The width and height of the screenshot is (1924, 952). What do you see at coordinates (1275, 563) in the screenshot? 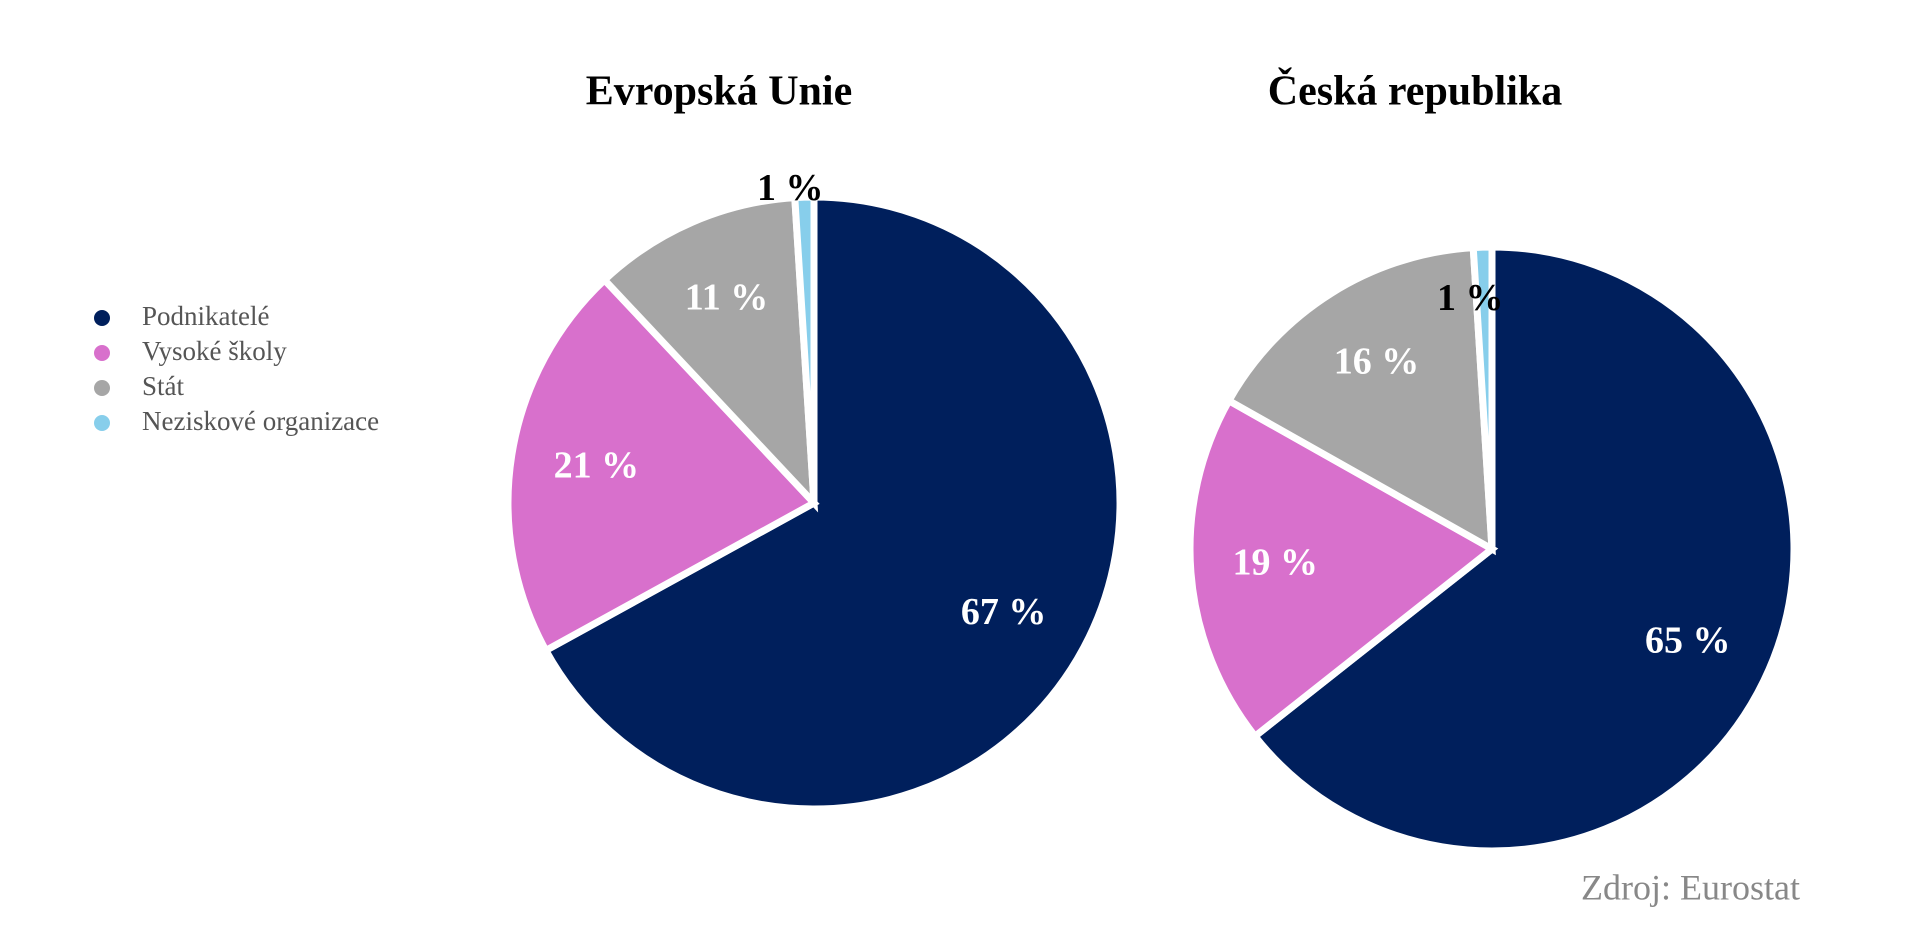
I see `data-label: 19 %` at bounding box center [1275, 563].